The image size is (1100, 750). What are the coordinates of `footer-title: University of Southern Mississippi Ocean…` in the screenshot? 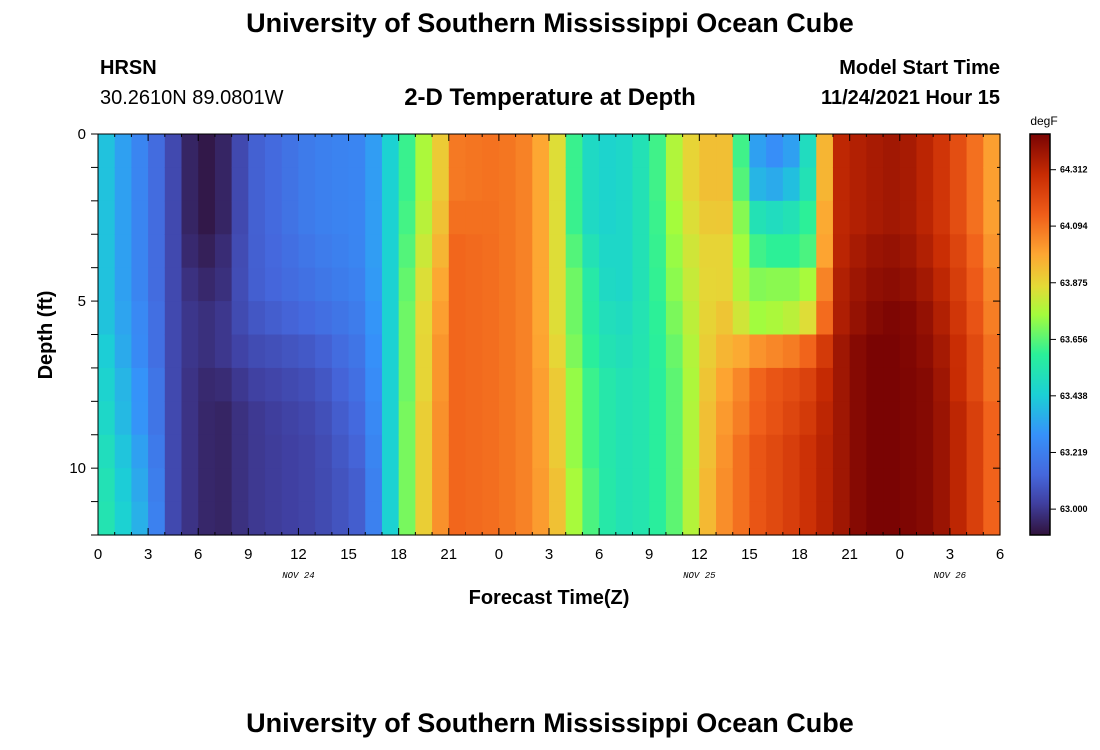 It's located at (550, 723).